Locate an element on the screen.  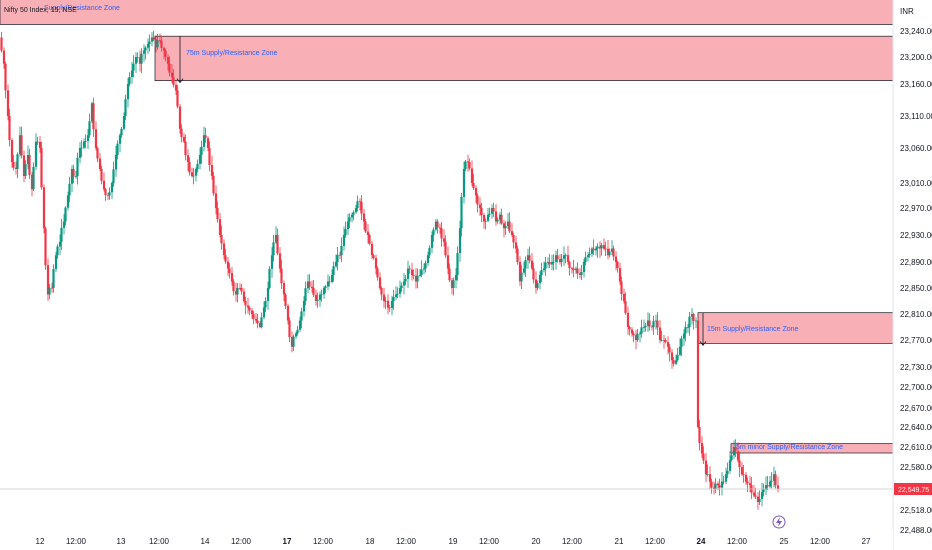
y-tick-label: 22,580.00 is located at coordinates (916, 467).